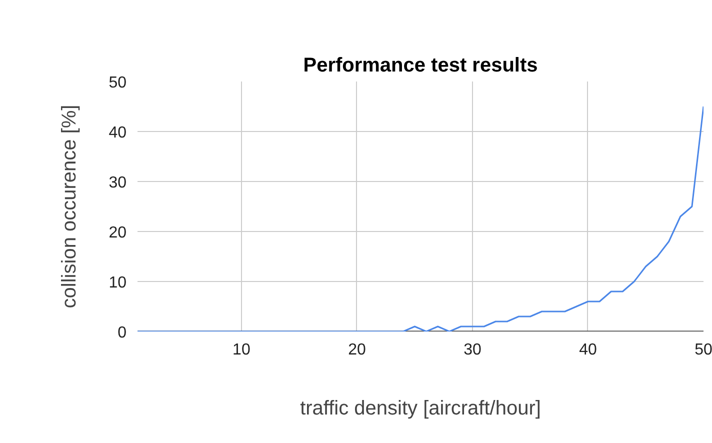 This screenshot has width=712, height=443. What do you see at coordinates (122, 333) in the screenshot?
I see `y-tick-label: 0` at bounding box center [122, 333].